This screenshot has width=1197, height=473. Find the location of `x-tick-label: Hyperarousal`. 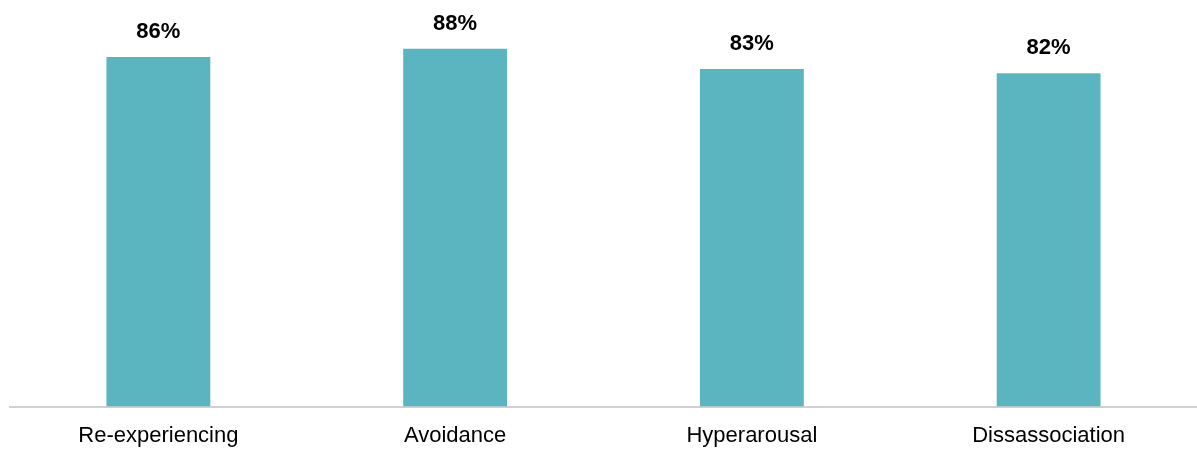

x-tick-label: Hyperarousal is located at coordinates (752, 434).